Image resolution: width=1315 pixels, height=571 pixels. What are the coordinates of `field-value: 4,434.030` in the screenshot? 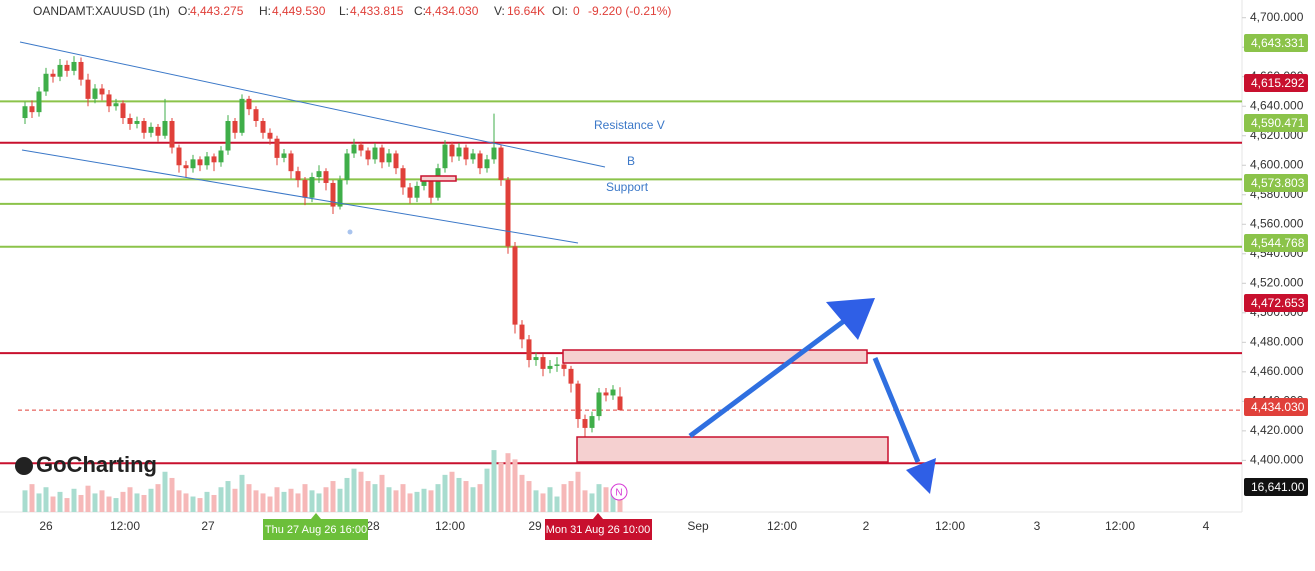 It's located at (452, 11).